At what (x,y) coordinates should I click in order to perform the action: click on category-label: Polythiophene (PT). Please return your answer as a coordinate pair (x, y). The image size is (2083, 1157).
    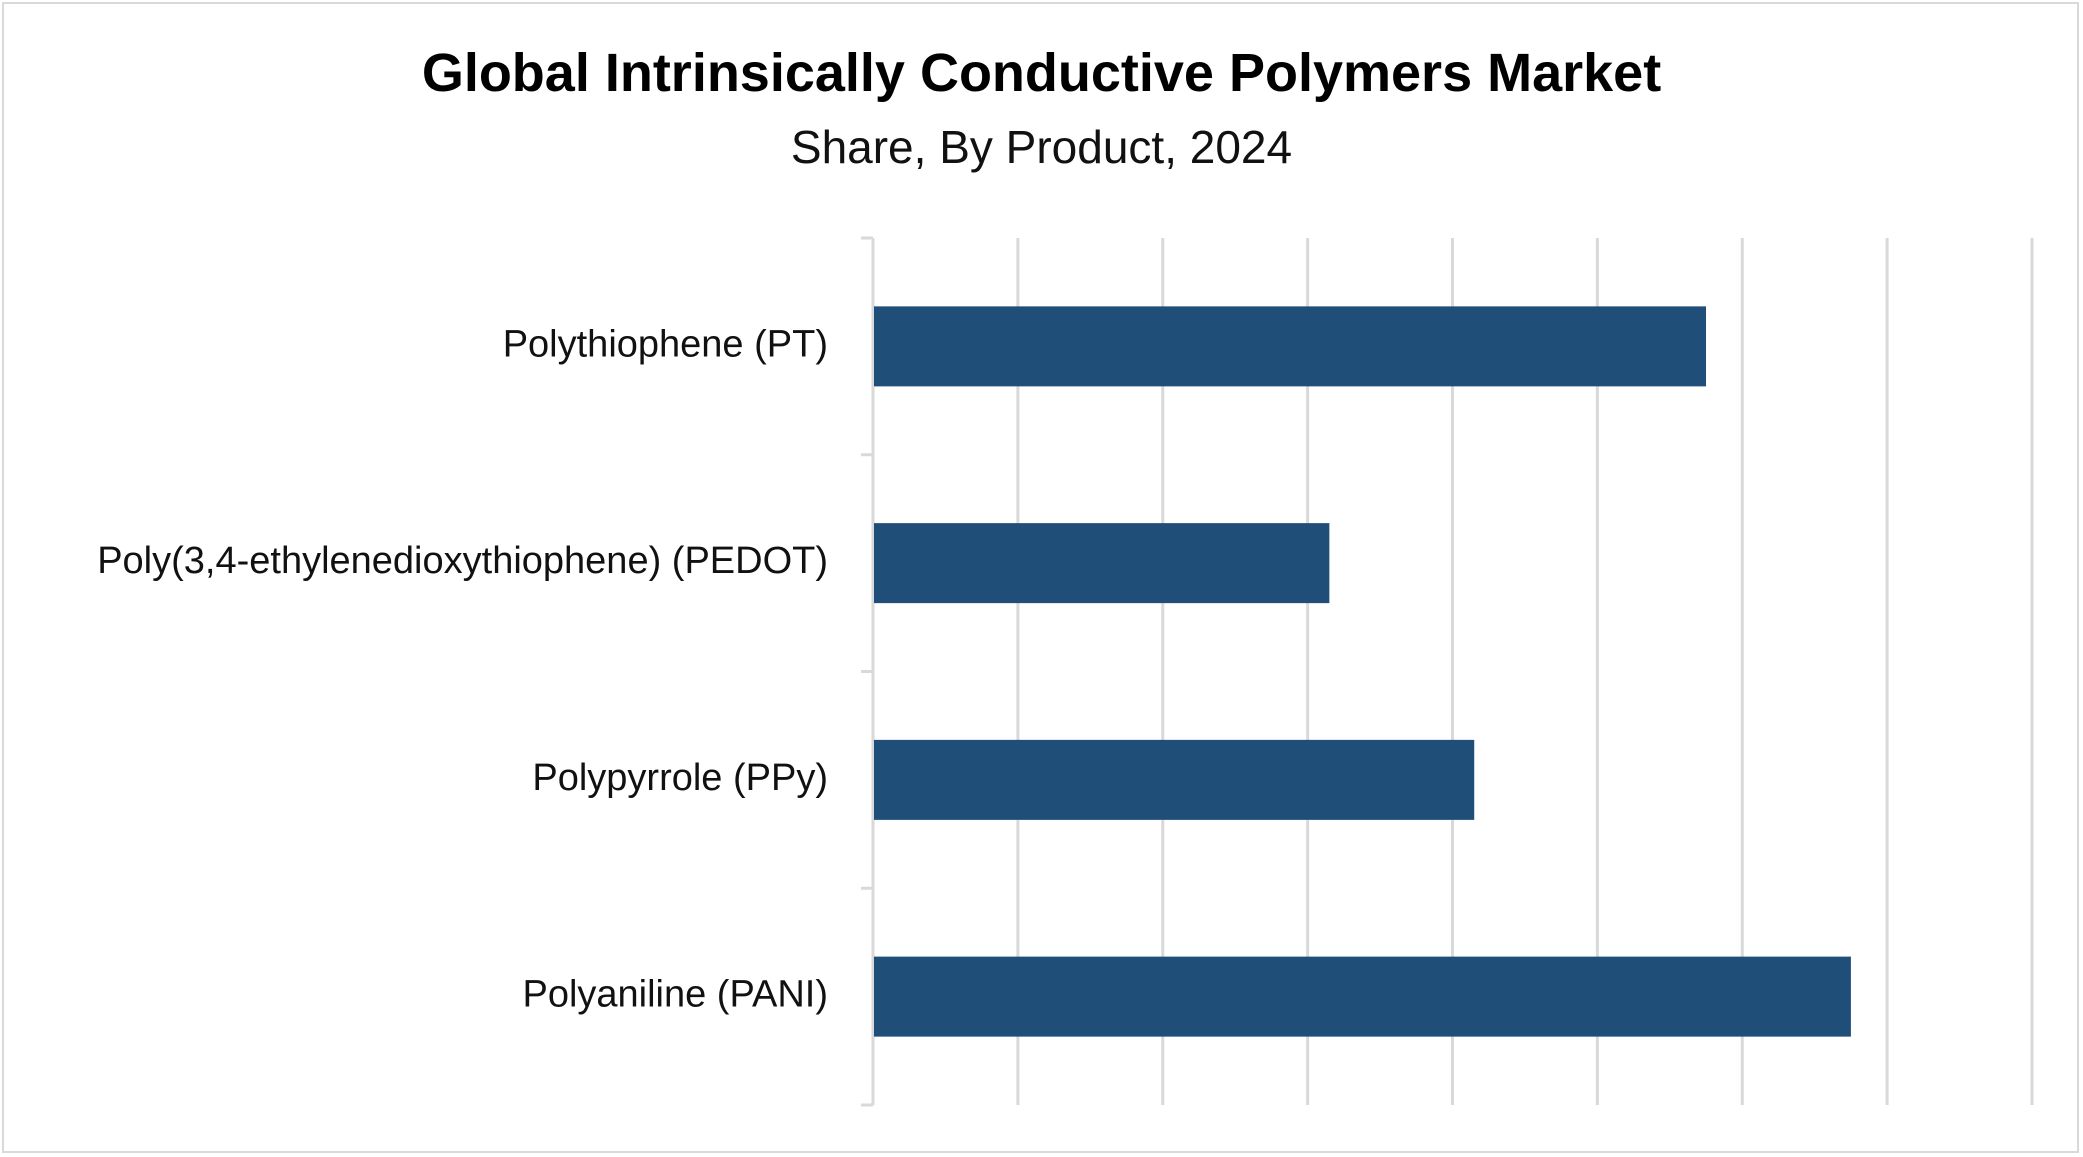
    Looking at the image, I should click on (665, 344).